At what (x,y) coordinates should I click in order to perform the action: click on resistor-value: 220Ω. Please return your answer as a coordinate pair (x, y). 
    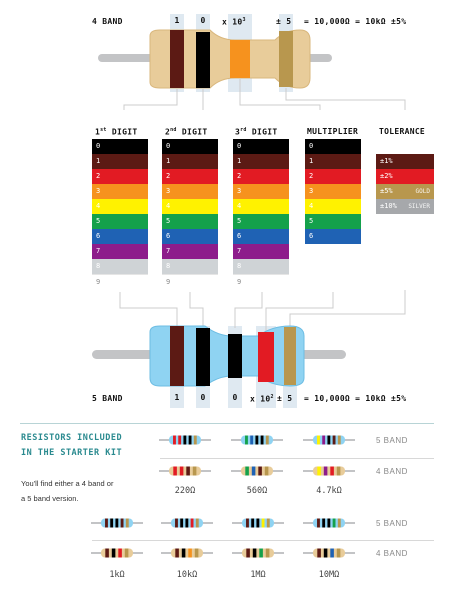
    Looking at the image, I should click on (185, 491).